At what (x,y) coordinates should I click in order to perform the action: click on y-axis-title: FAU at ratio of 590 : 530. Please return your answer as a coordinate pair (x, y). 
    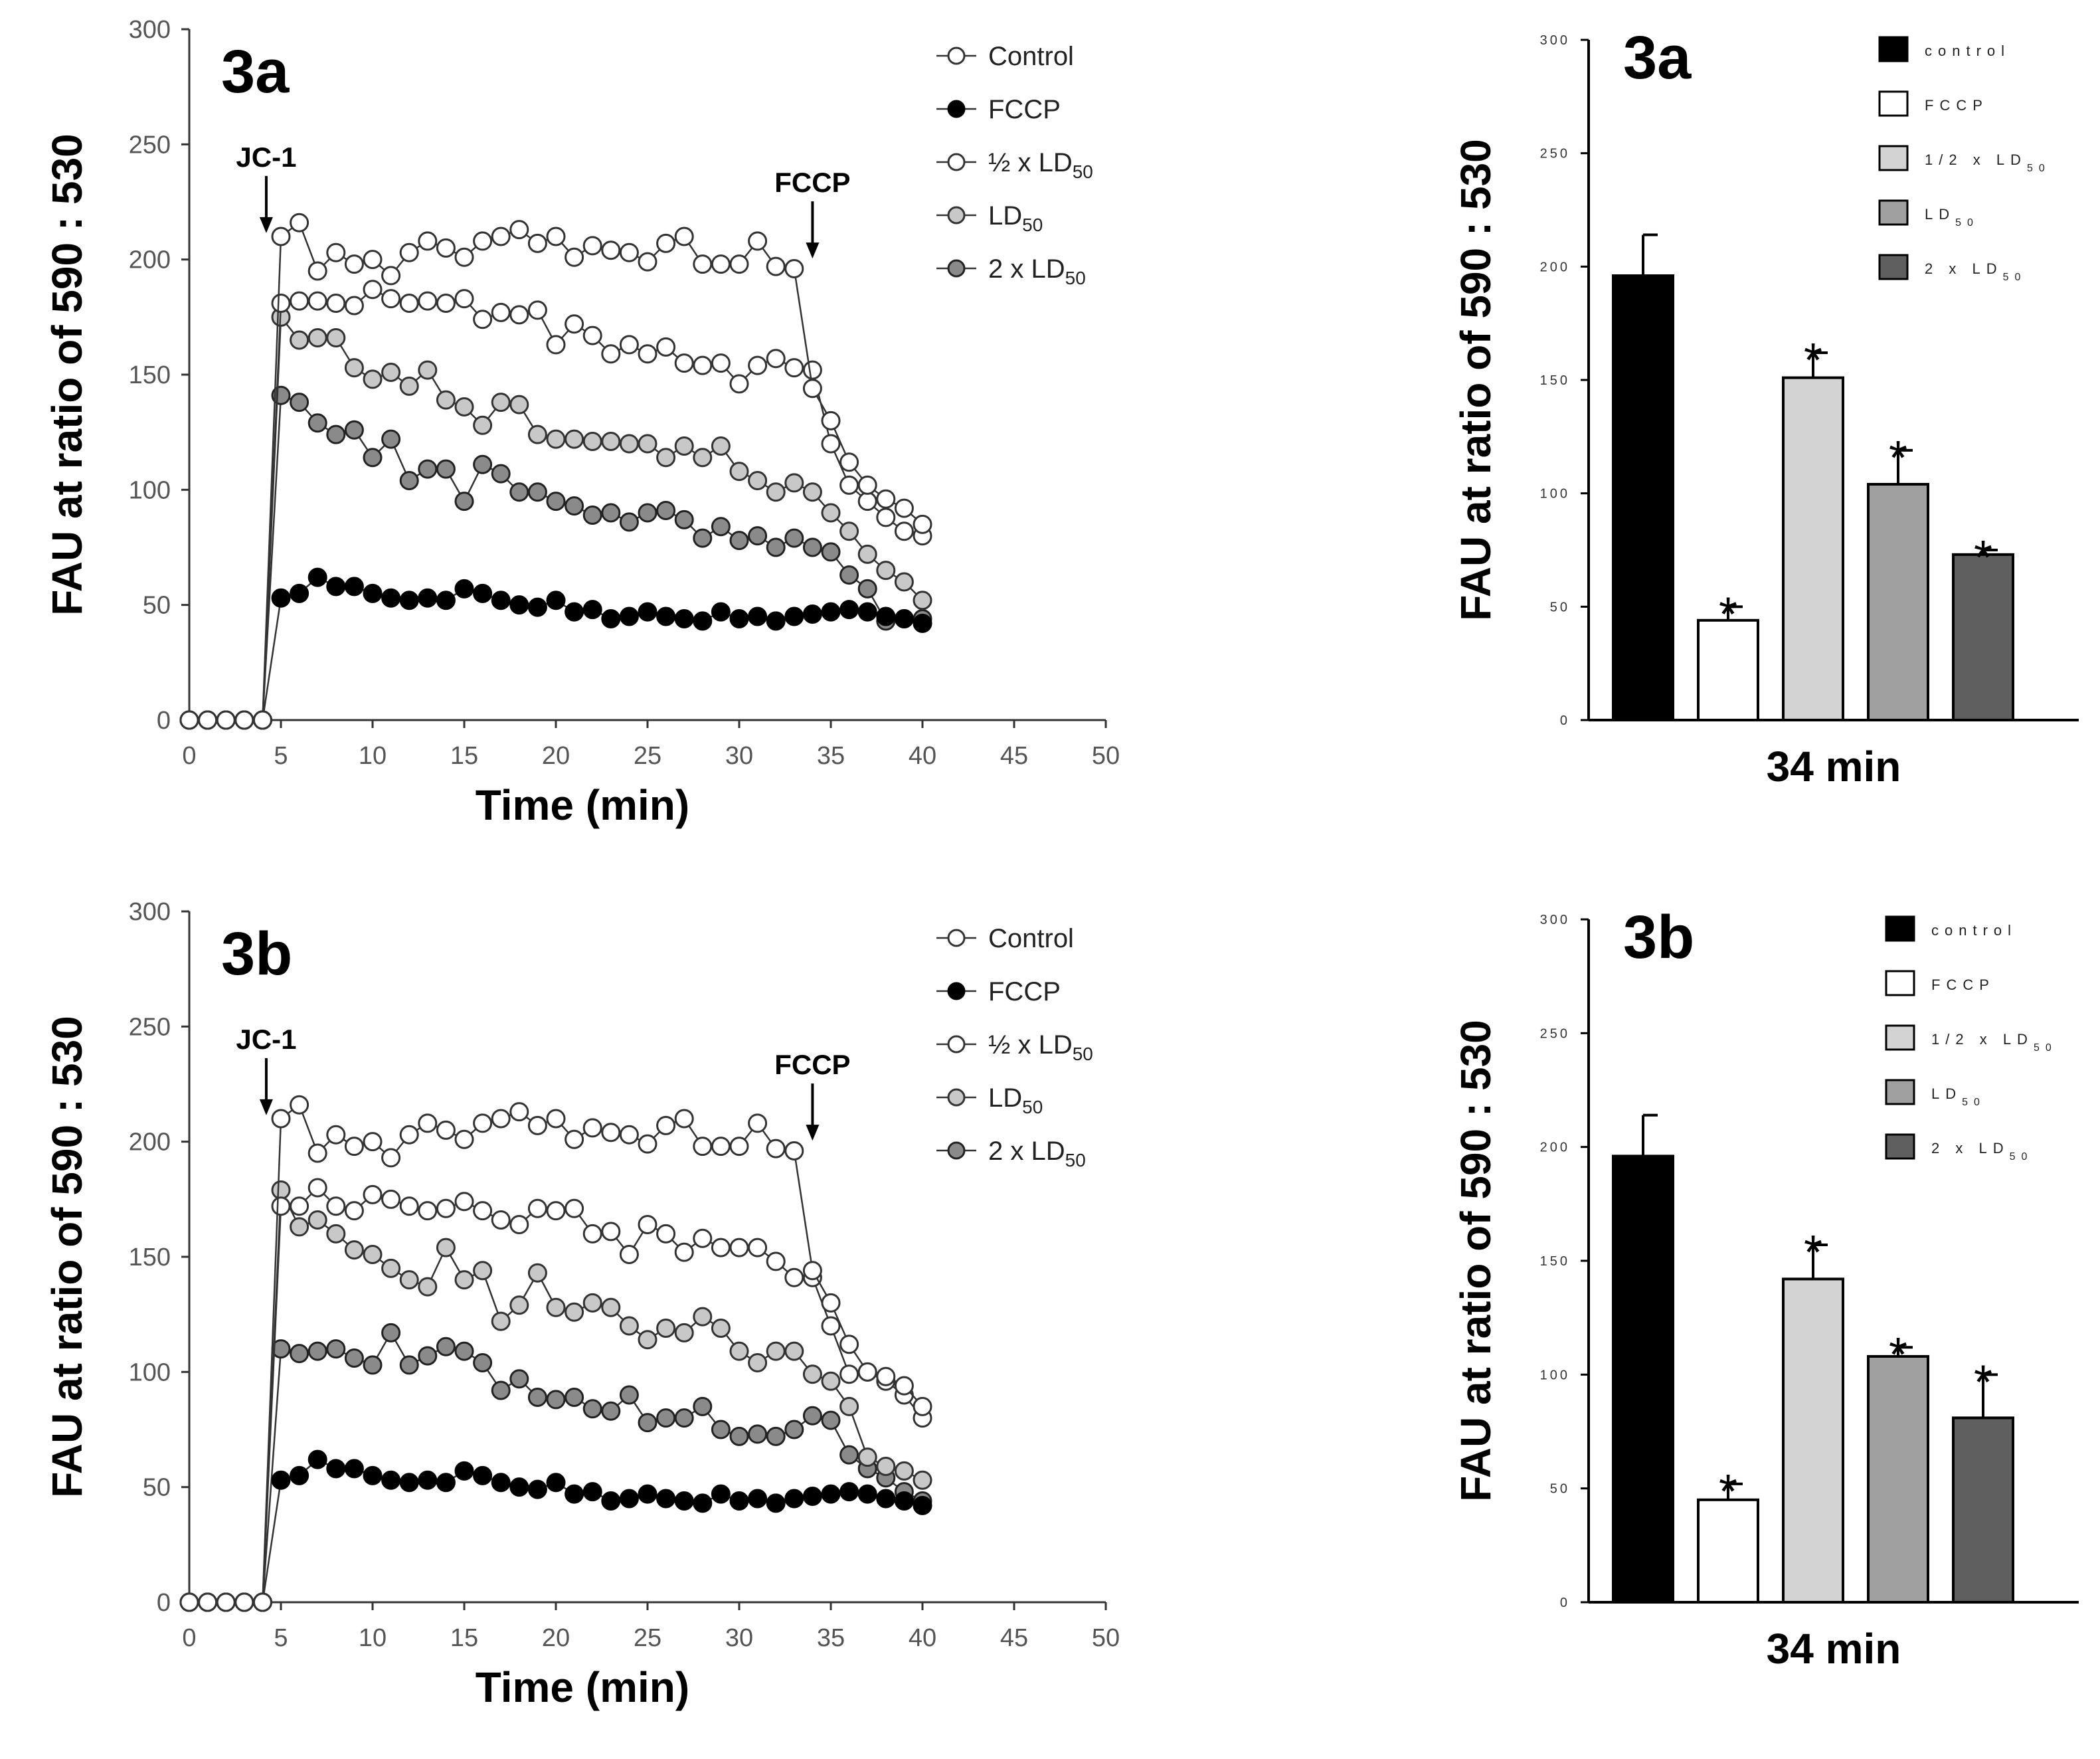
    Looking at the image, I should click on (67, 1257).